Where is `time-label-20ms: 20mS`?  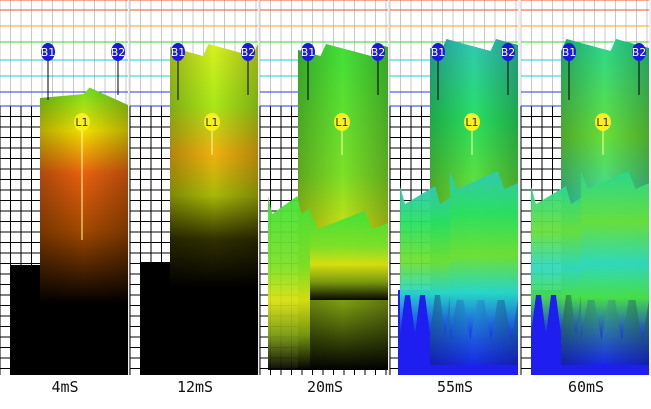 time-label-20ms: 20mS is located at coordinates (325, 387).